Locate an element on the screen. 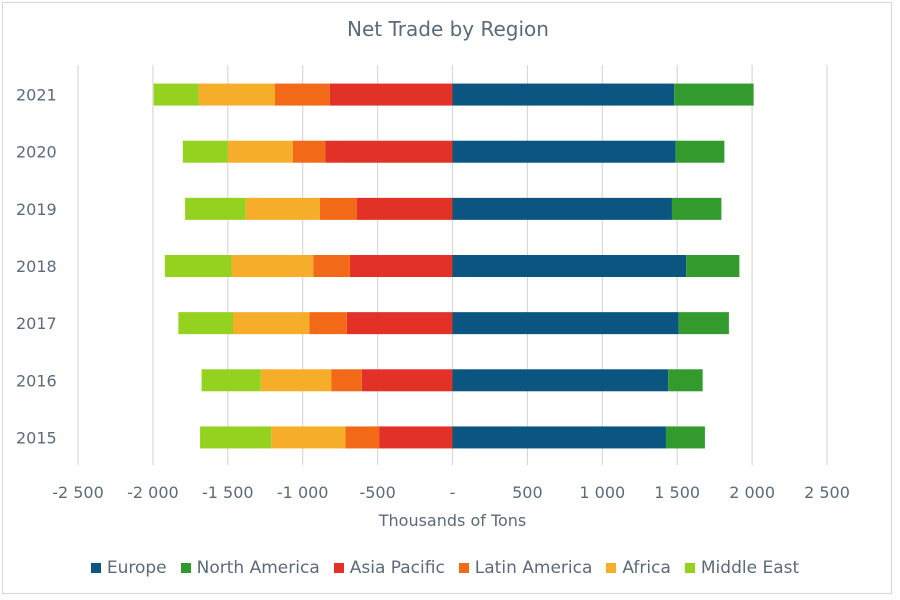  legend-label: North America is located at coordinates (258, 568).